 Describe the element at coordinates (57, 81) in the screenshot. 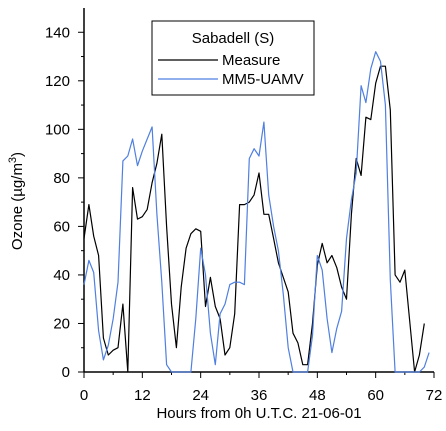

I see `y-tick-label: 120` at that location.